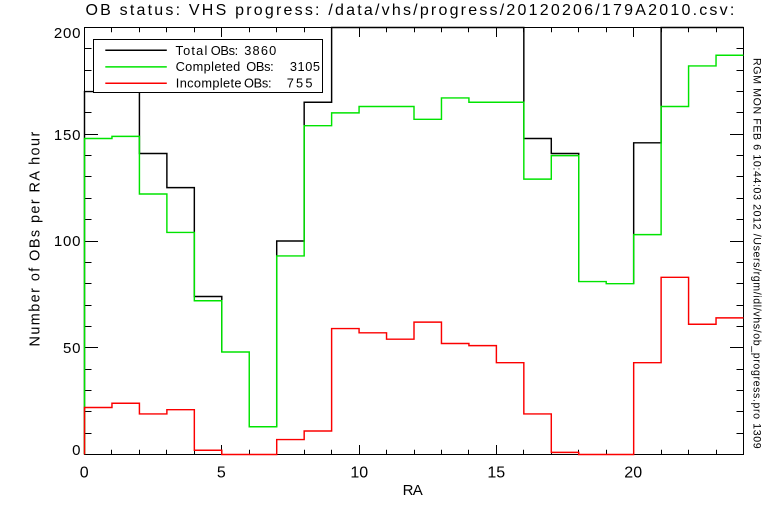 The image size is (768, 512). What do you see at coordinates (496, 473) in the screenshot?
I see `svg-text: 15` at bounding box center [496, 473].